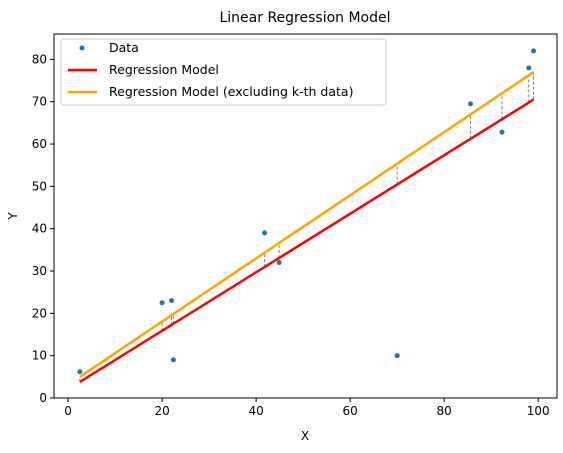 This screenshot has width=563, height=453. What do you see at coordinates (255, 411) in the screenshot?
I see `x-tick-label: 40` at bounding box center [255, 411].